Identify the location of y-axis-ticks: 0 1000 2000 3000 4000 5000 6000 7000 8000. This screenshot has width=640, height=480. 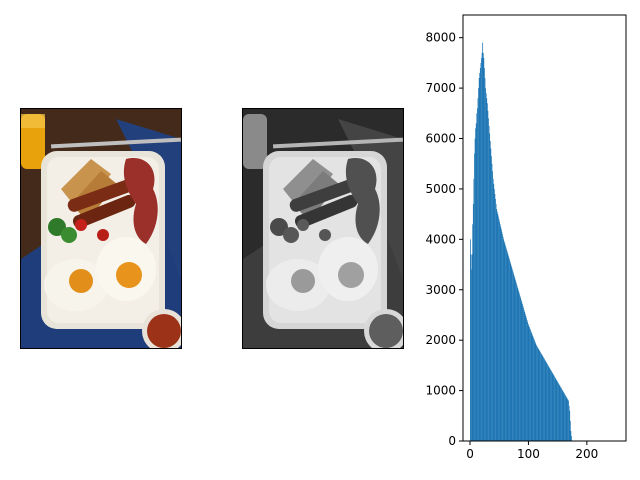
(444, 239).